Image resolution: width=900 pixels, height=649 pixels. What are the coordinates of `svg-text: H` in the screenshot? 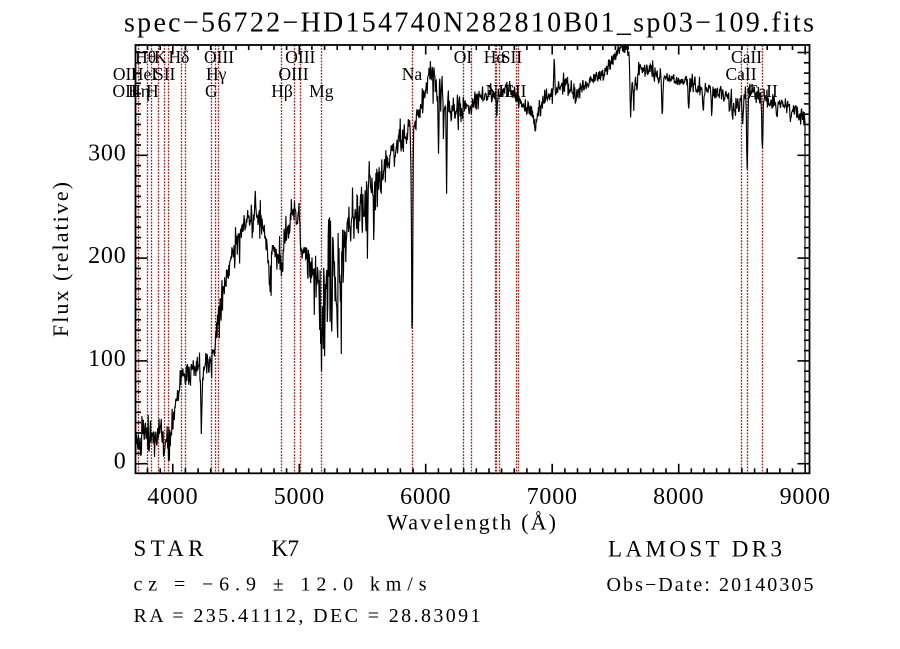 It's located at (152, 91).